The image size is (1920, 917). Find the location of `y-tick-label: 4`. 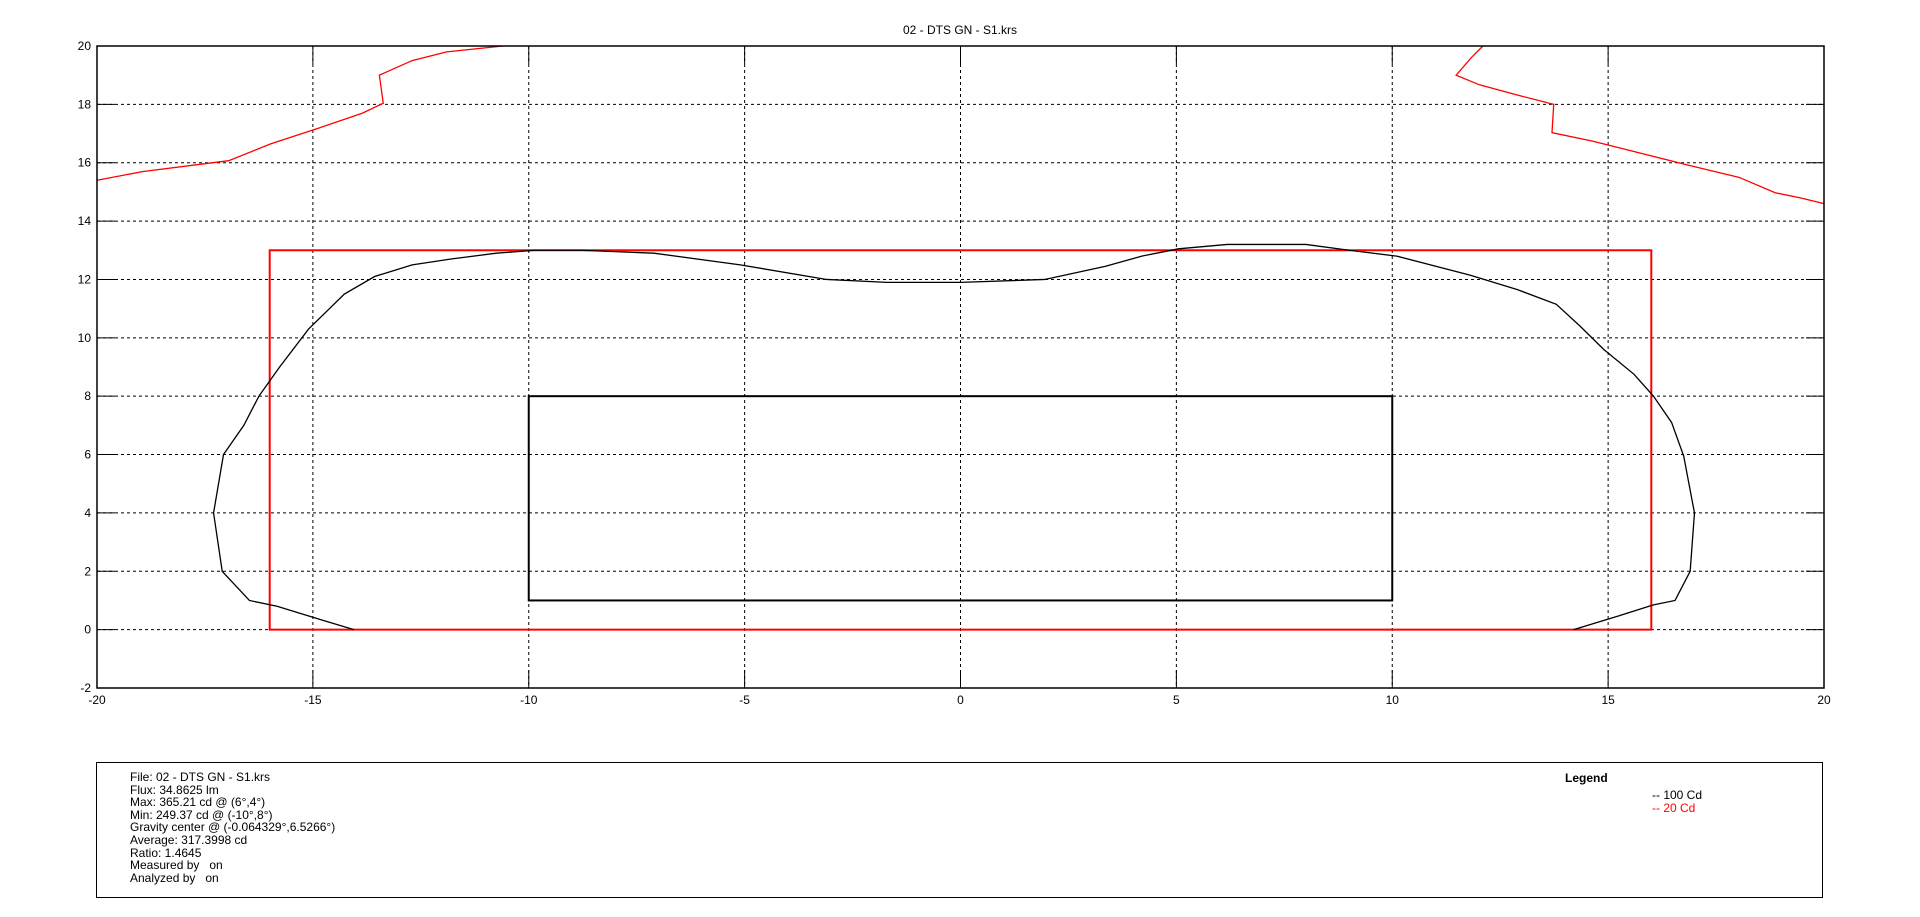

y-tick-label: 4 is located at coordinates (87, 513).